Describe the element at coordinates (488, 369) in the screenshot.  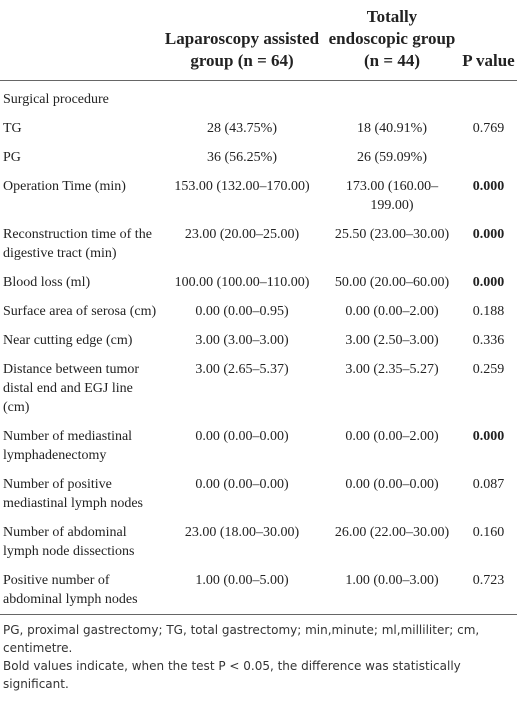
I see `cell: 0.259` at that location.